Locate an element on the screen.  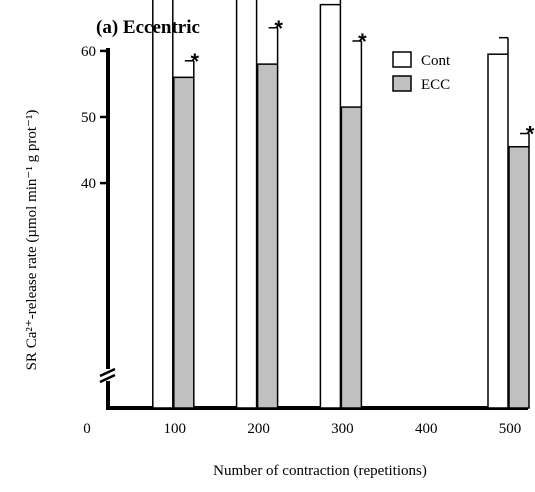
legend-label-cont: Cont is located at coordinates (436, 61).